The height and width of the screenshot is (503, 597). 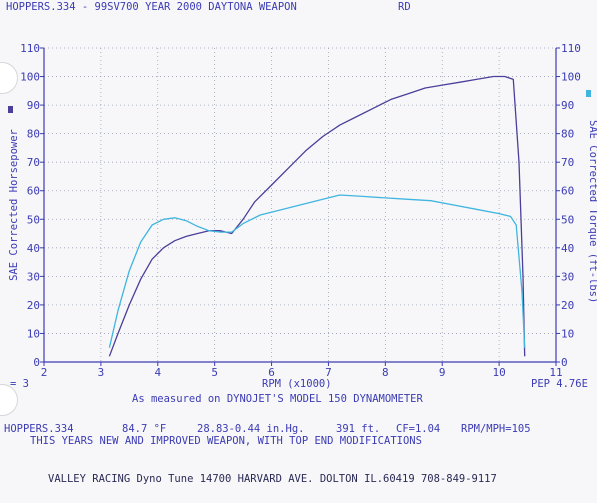 What do you see at coordinates (157, 372) in the screenshot?
I see `x-tick-label: 4` at bounding box center [157, 372].